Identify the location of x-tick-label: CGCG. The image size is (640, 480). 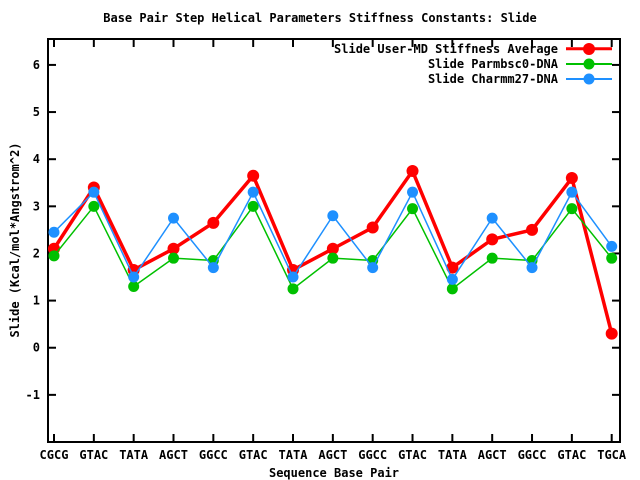
(54, 455).